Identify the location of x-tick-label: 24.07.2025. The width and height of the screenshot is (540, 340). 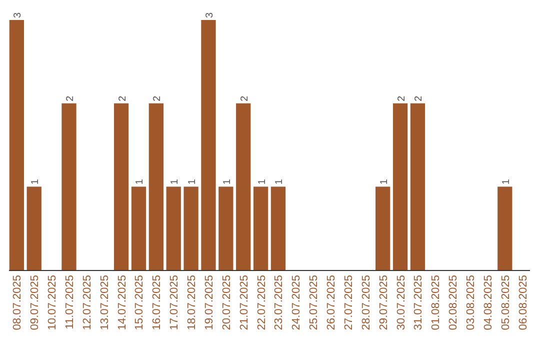
(296, 302).